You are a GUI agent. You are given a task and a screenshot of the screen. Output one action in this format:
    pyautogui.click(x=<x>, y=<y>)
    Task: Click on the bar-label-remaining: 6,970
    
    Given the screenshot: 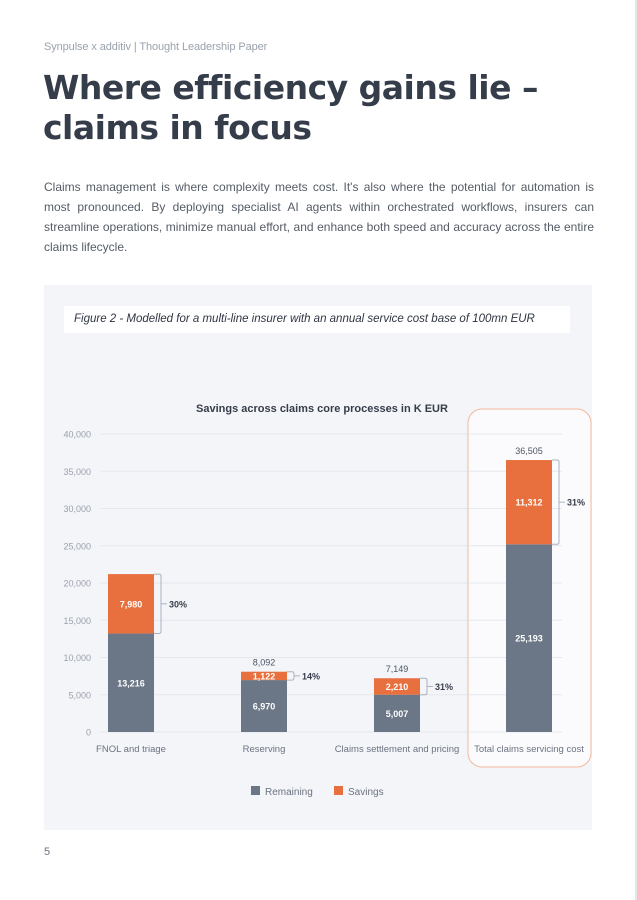 What is the action you would take?
    pyautogui.click(x=264, y=707)
    